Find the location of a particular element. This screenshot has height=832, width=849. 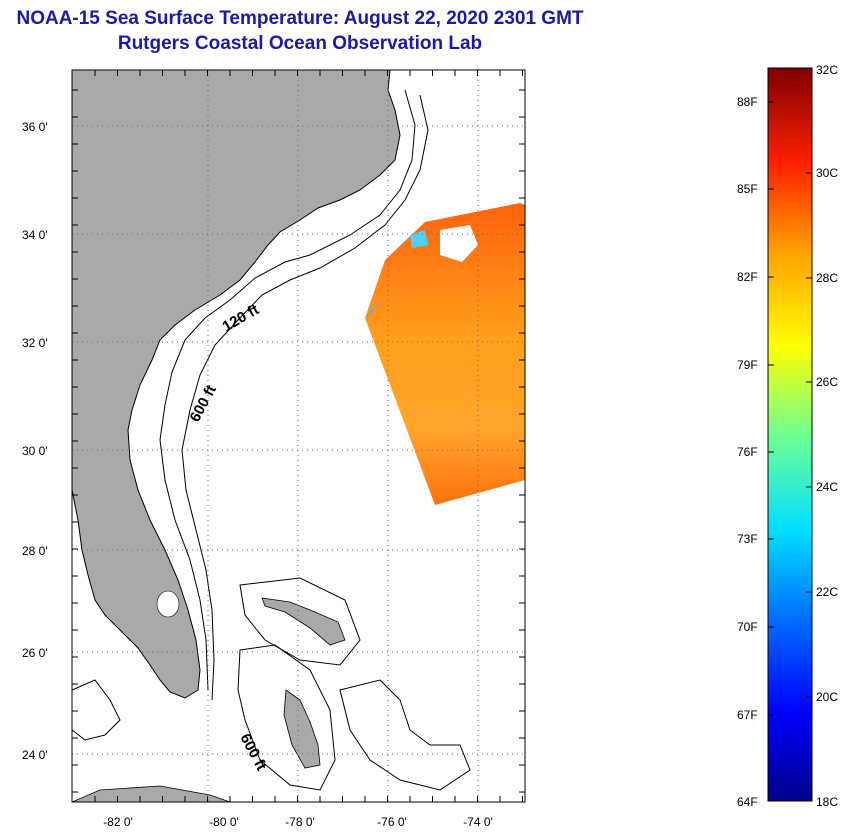

lon-label: -82 0' is located at coordinates (118, 822).